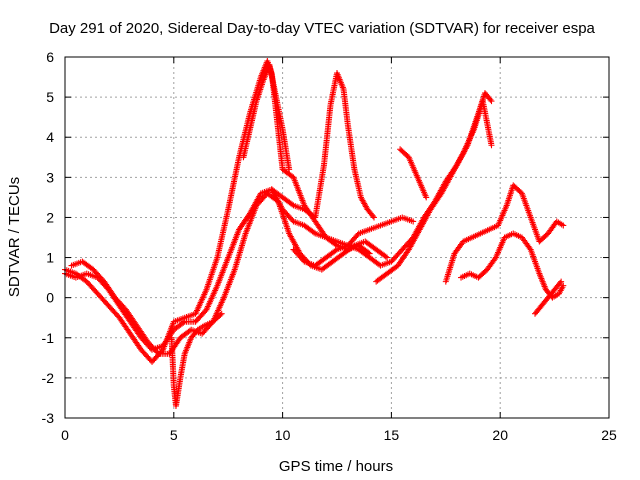 This screenshot has height=480, width=640. I want to click on x-tick-label: 5, so click(174, 435).